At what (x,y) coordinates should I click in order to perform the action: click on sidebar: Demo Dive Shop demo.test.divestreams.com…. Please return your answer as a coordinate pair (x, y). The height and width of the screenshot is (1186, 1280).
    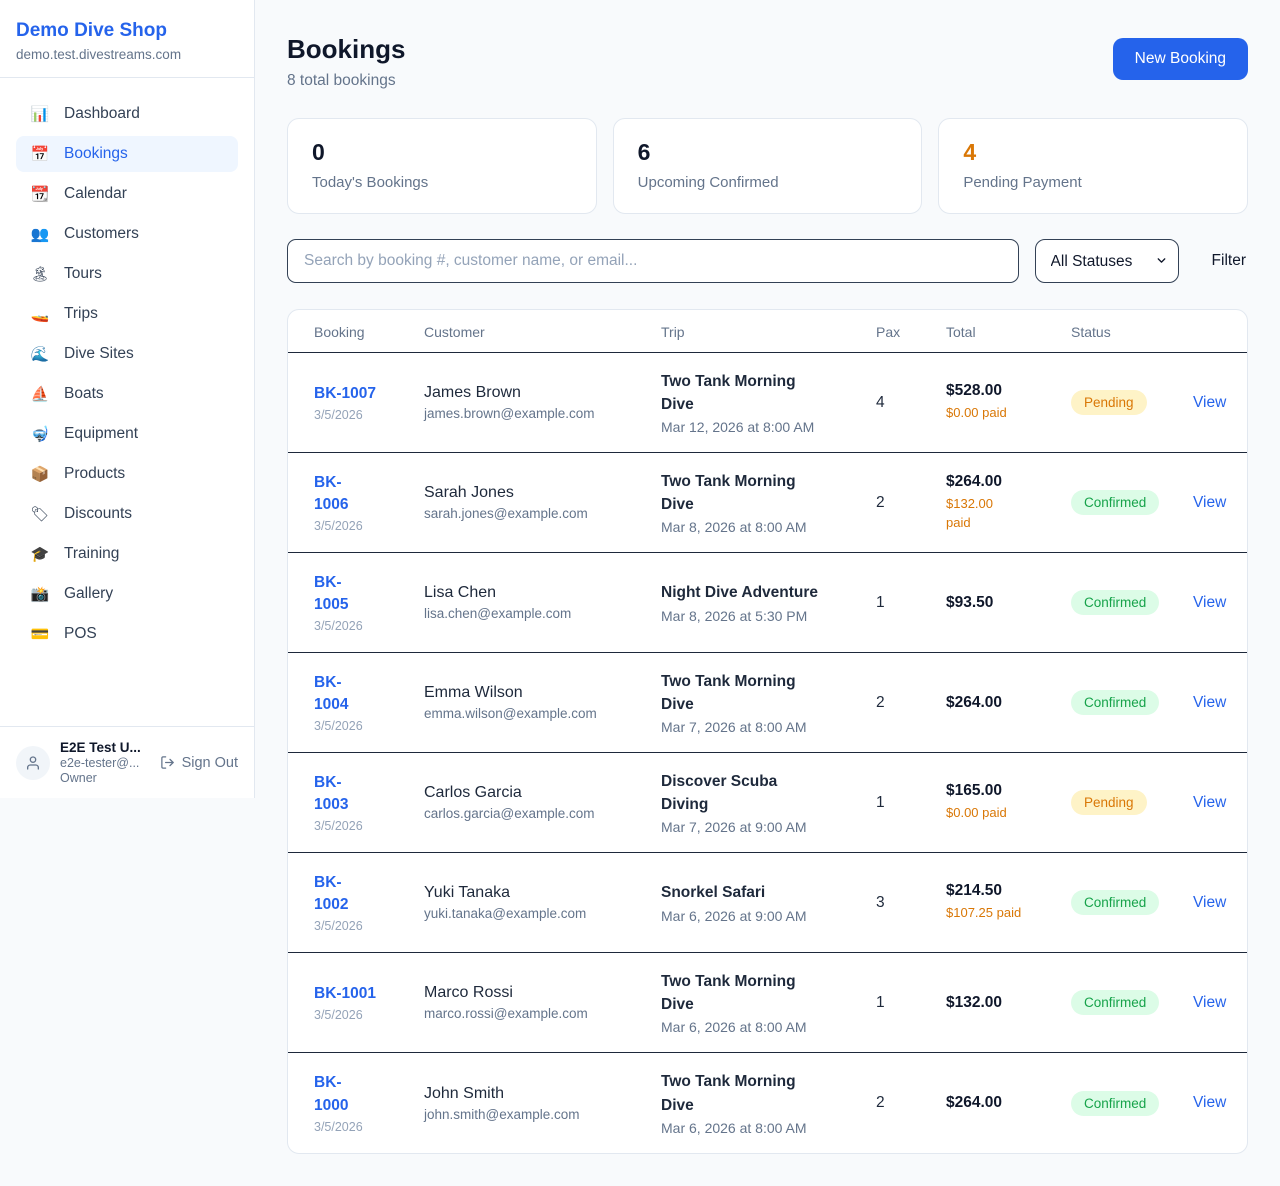
    Looking at the image, I should click on (127, 399).